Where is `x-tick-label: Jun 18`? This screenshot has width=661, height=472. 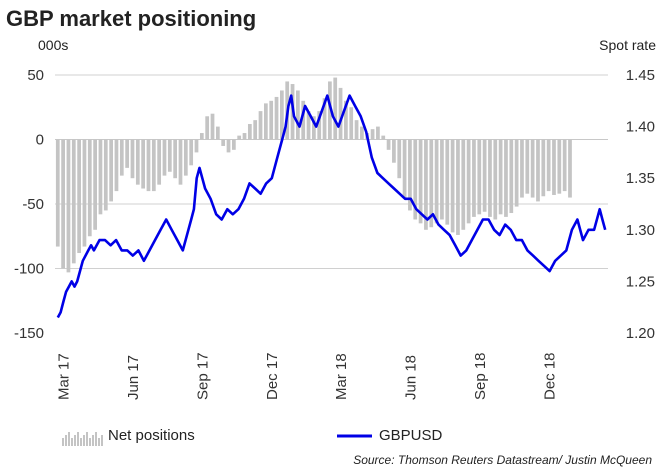
x-tick-label: Jun 18 is located at coordinates (411, 377).